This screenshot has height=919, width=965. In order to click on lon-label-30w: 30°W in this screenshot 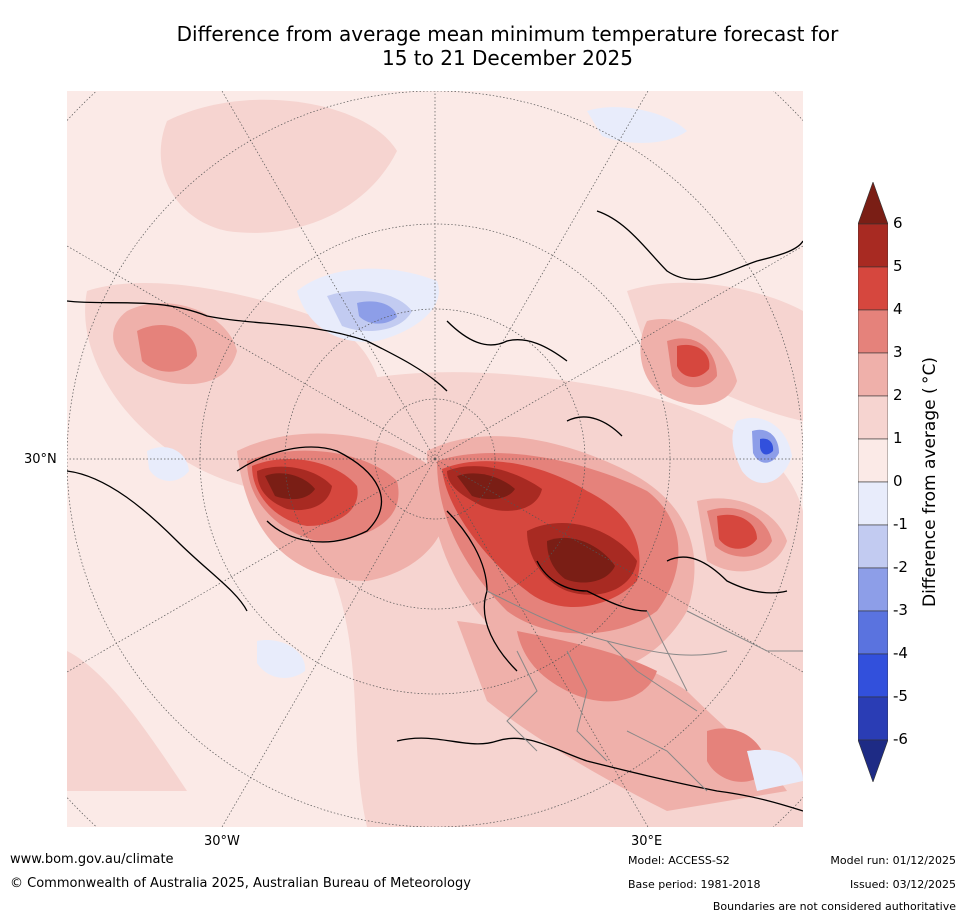, I will do `click(222, 841)`.